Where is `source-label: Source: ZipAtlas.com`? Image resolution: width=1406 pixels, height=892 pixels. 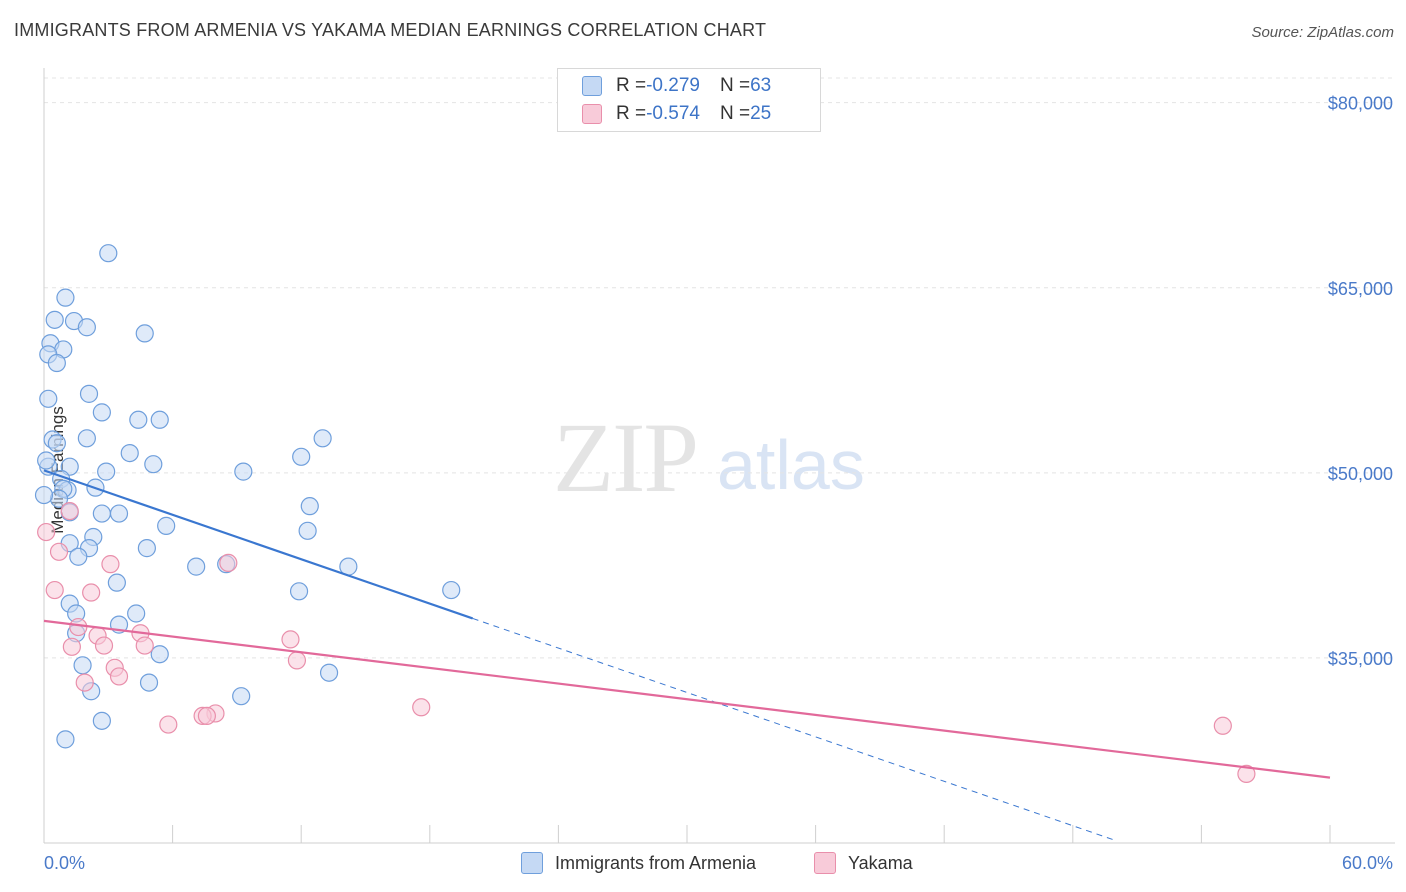 source-label: Source: ZipAtlas.com is located at coordinates (1322, 32).